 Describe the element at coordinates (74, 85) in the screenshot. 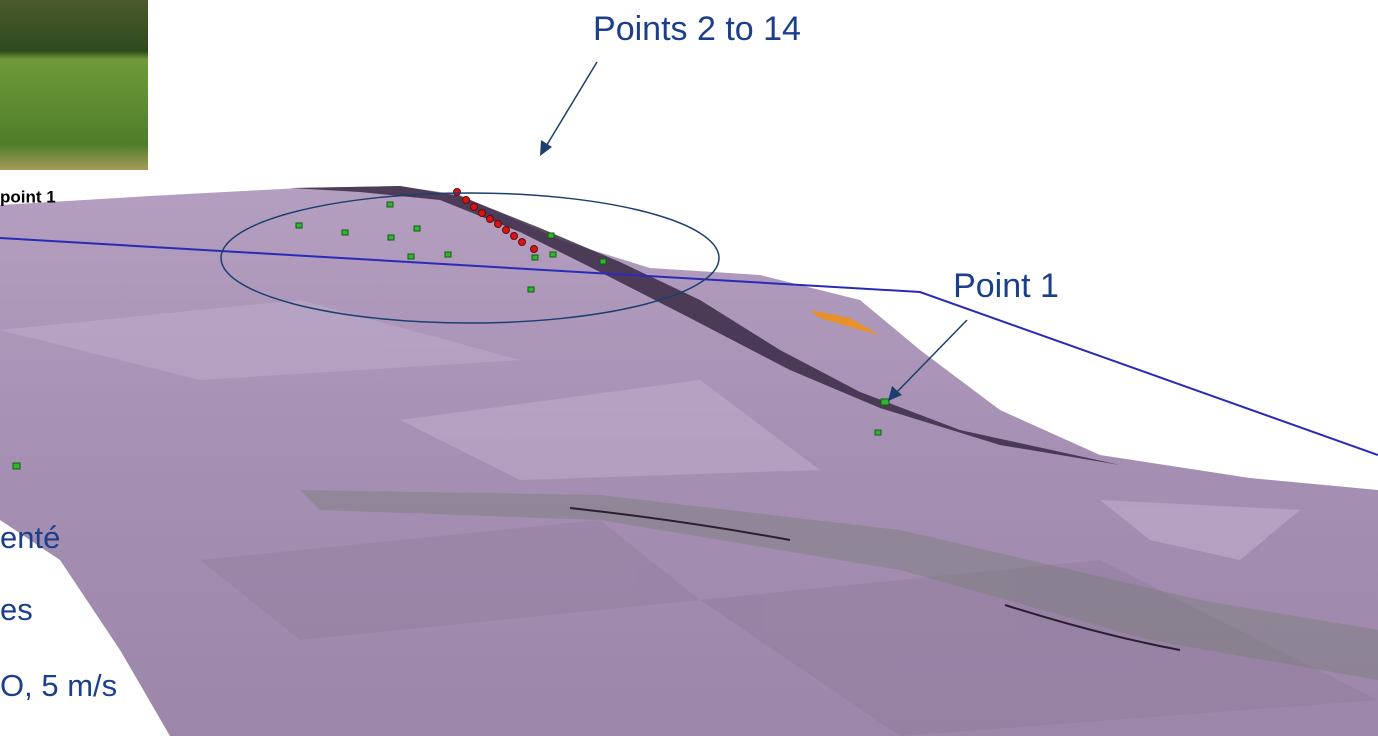

I see `photo` at that location.